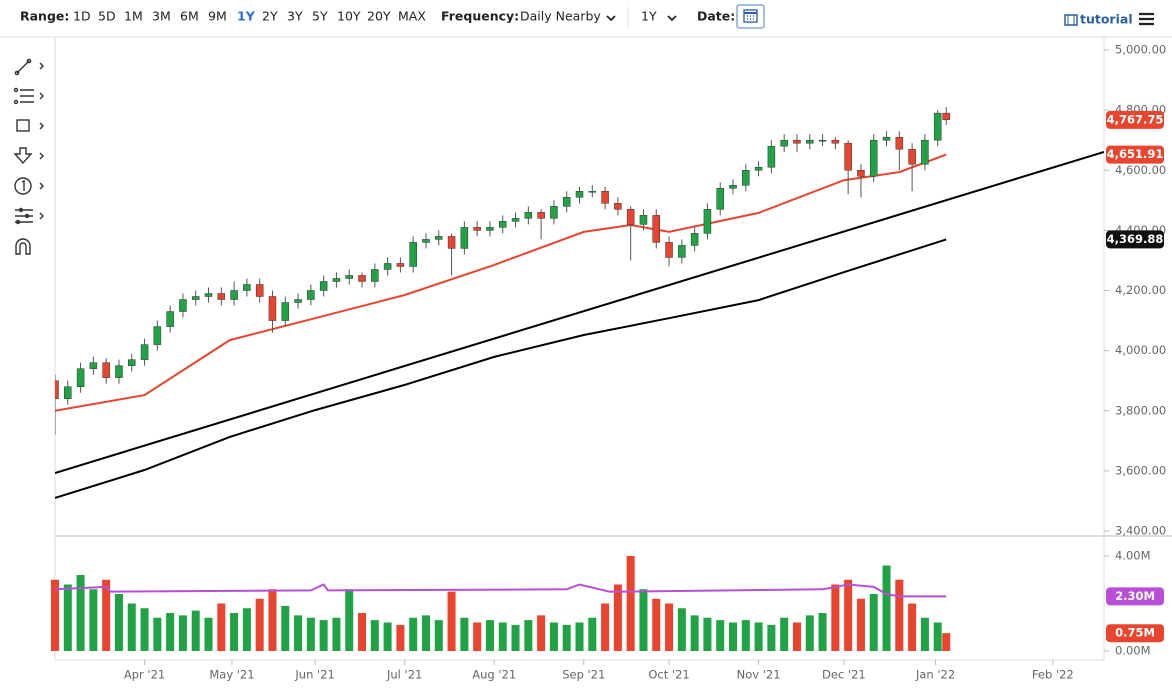  What do you see at coordinates (1135, 596) in the screenshot?
I see `volume-average-label-box` at bounding box center [1135, 596].